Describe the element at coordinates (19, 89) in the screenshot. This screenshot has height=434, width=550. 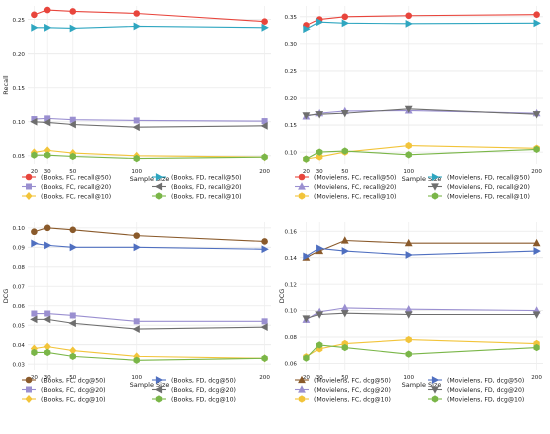
I see `y-tick-label: 0.15` at that location.